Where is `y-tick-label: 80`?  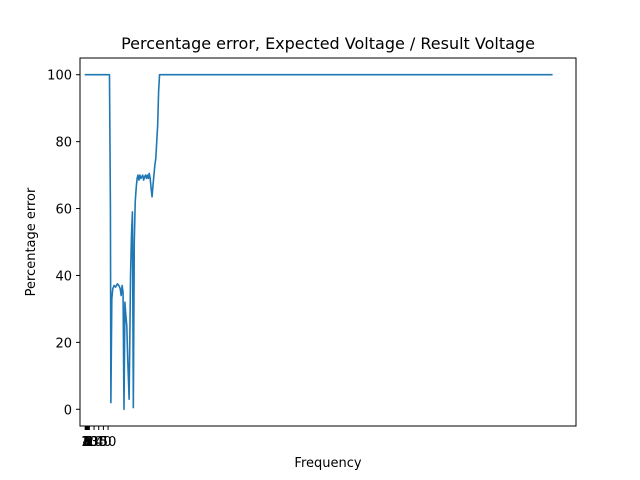 y-tick-label: 80 is located at coordinates (63, 143).